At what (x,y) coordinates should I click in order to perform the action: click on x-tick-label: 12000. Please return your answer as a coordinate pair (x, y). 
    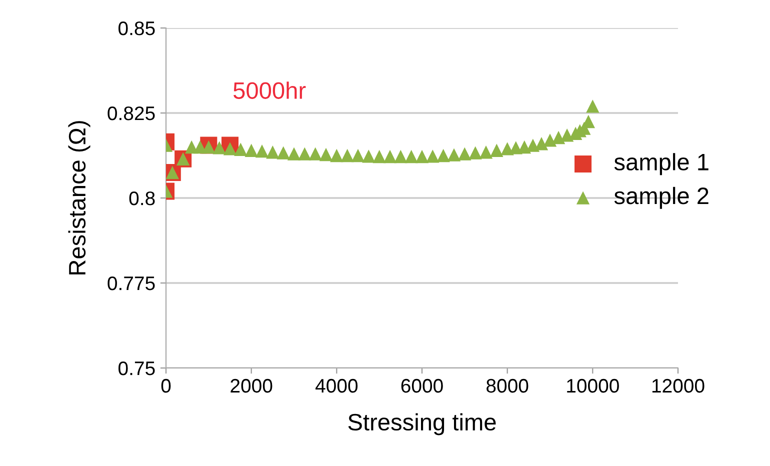
    Looking at the image, I should click on (678, 385).